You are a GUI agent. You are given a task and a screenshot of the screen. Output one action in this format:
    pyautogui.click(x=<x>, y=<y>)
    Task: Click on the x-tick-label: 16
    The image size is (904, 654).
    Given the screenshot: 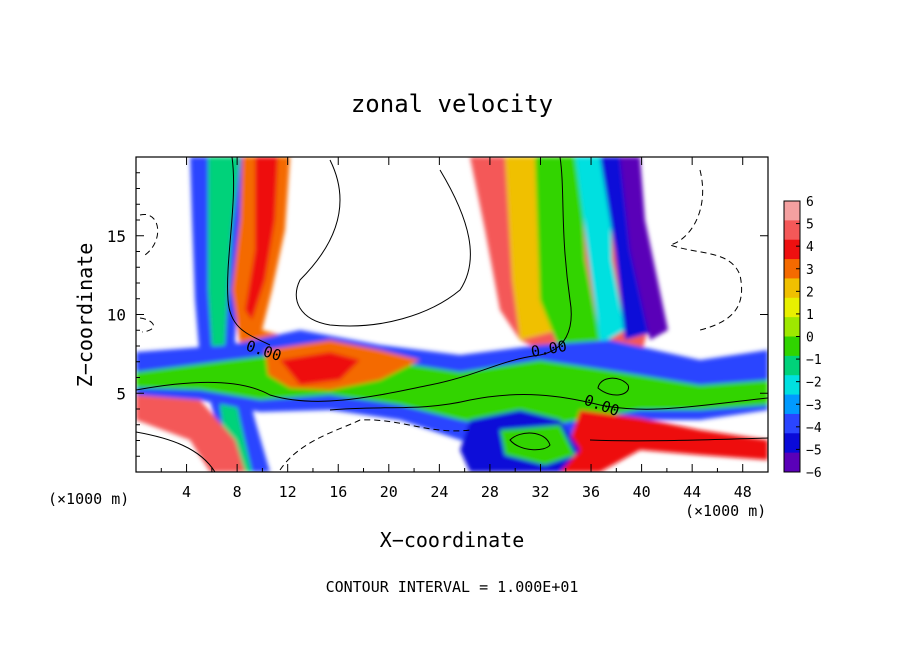 What is the action you would take?
    pyautogui.click(x=338, y=492)
    